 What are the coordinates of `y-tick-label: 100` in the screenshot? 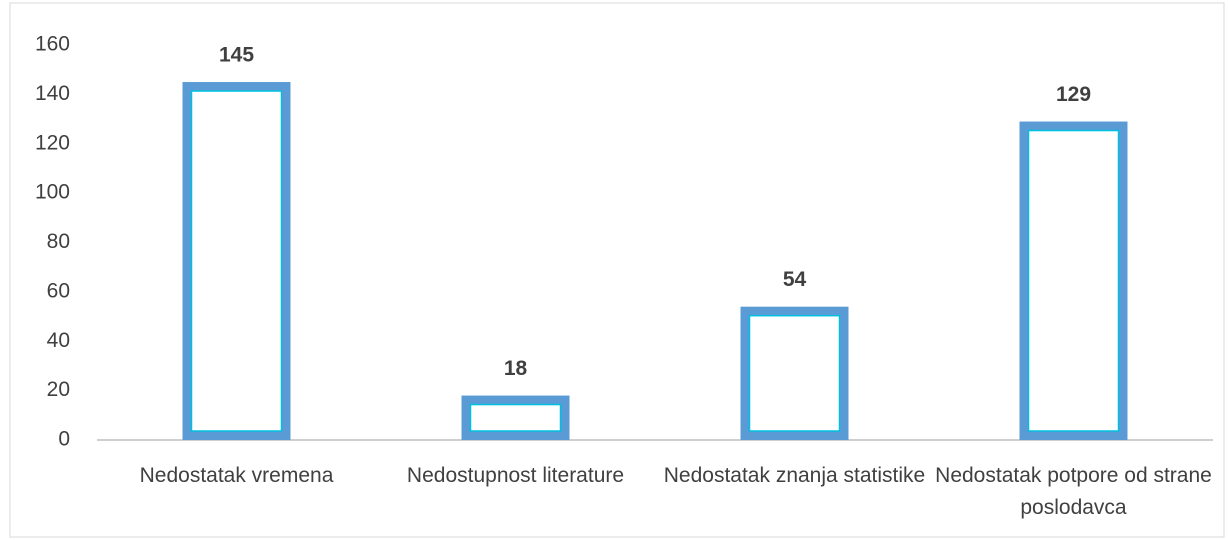 It's located at (52, 192).